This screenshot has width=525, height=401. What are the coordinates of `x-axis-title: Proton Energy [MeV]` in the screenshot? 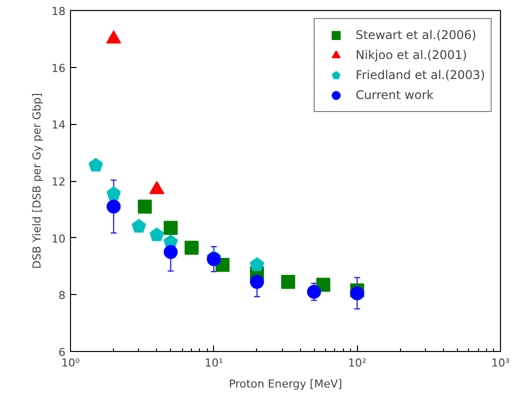 It's located at (285, 384).